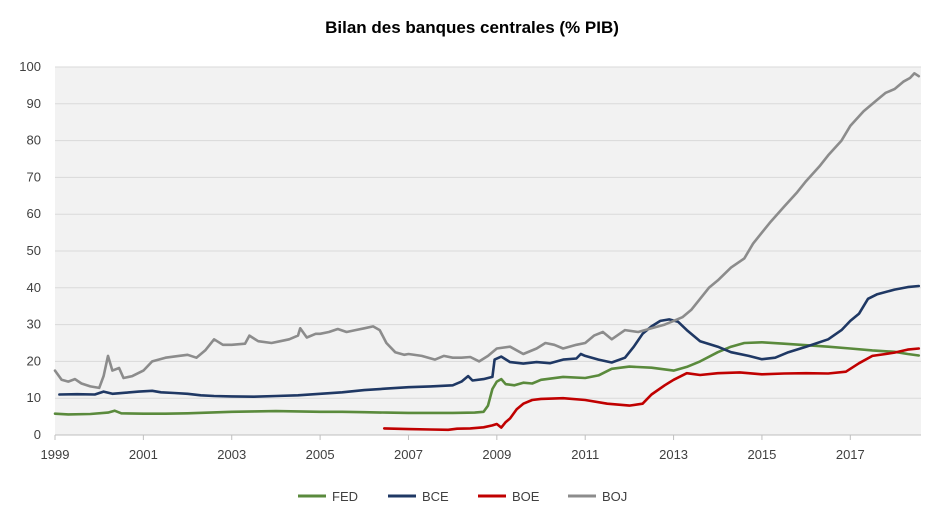 The height and width of the screenshot is (525, 944). I want to click on x-tick-label: 2001, so click(143, 454).